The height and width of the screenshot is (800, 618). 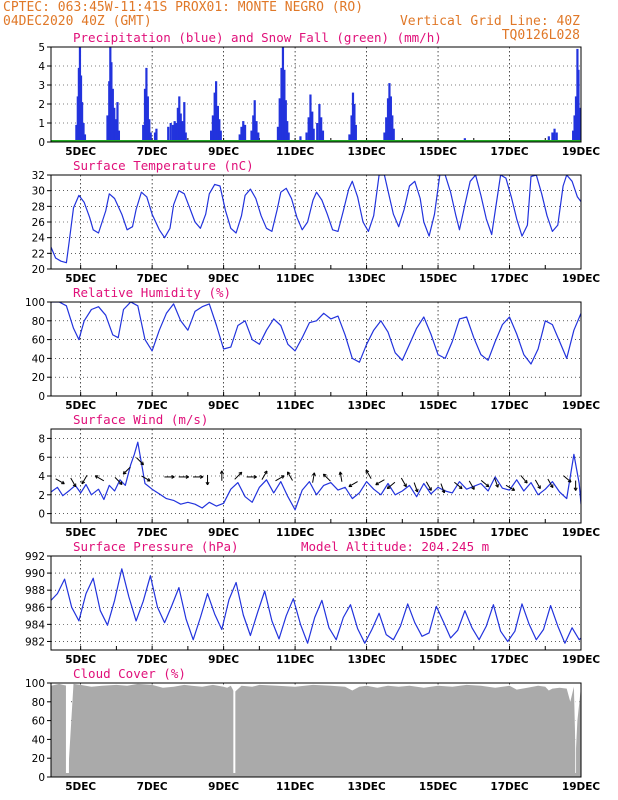 I want to click on temperature-xtick-label: 15DEC, so click(x=438, y=279).